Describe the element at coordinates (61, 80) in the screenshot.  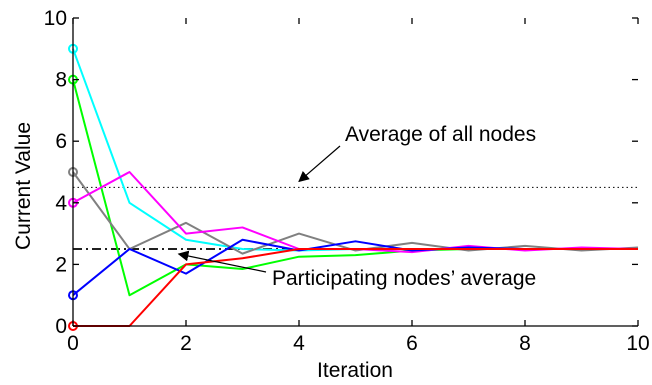
I see `y-tick-label: 8` at that location.